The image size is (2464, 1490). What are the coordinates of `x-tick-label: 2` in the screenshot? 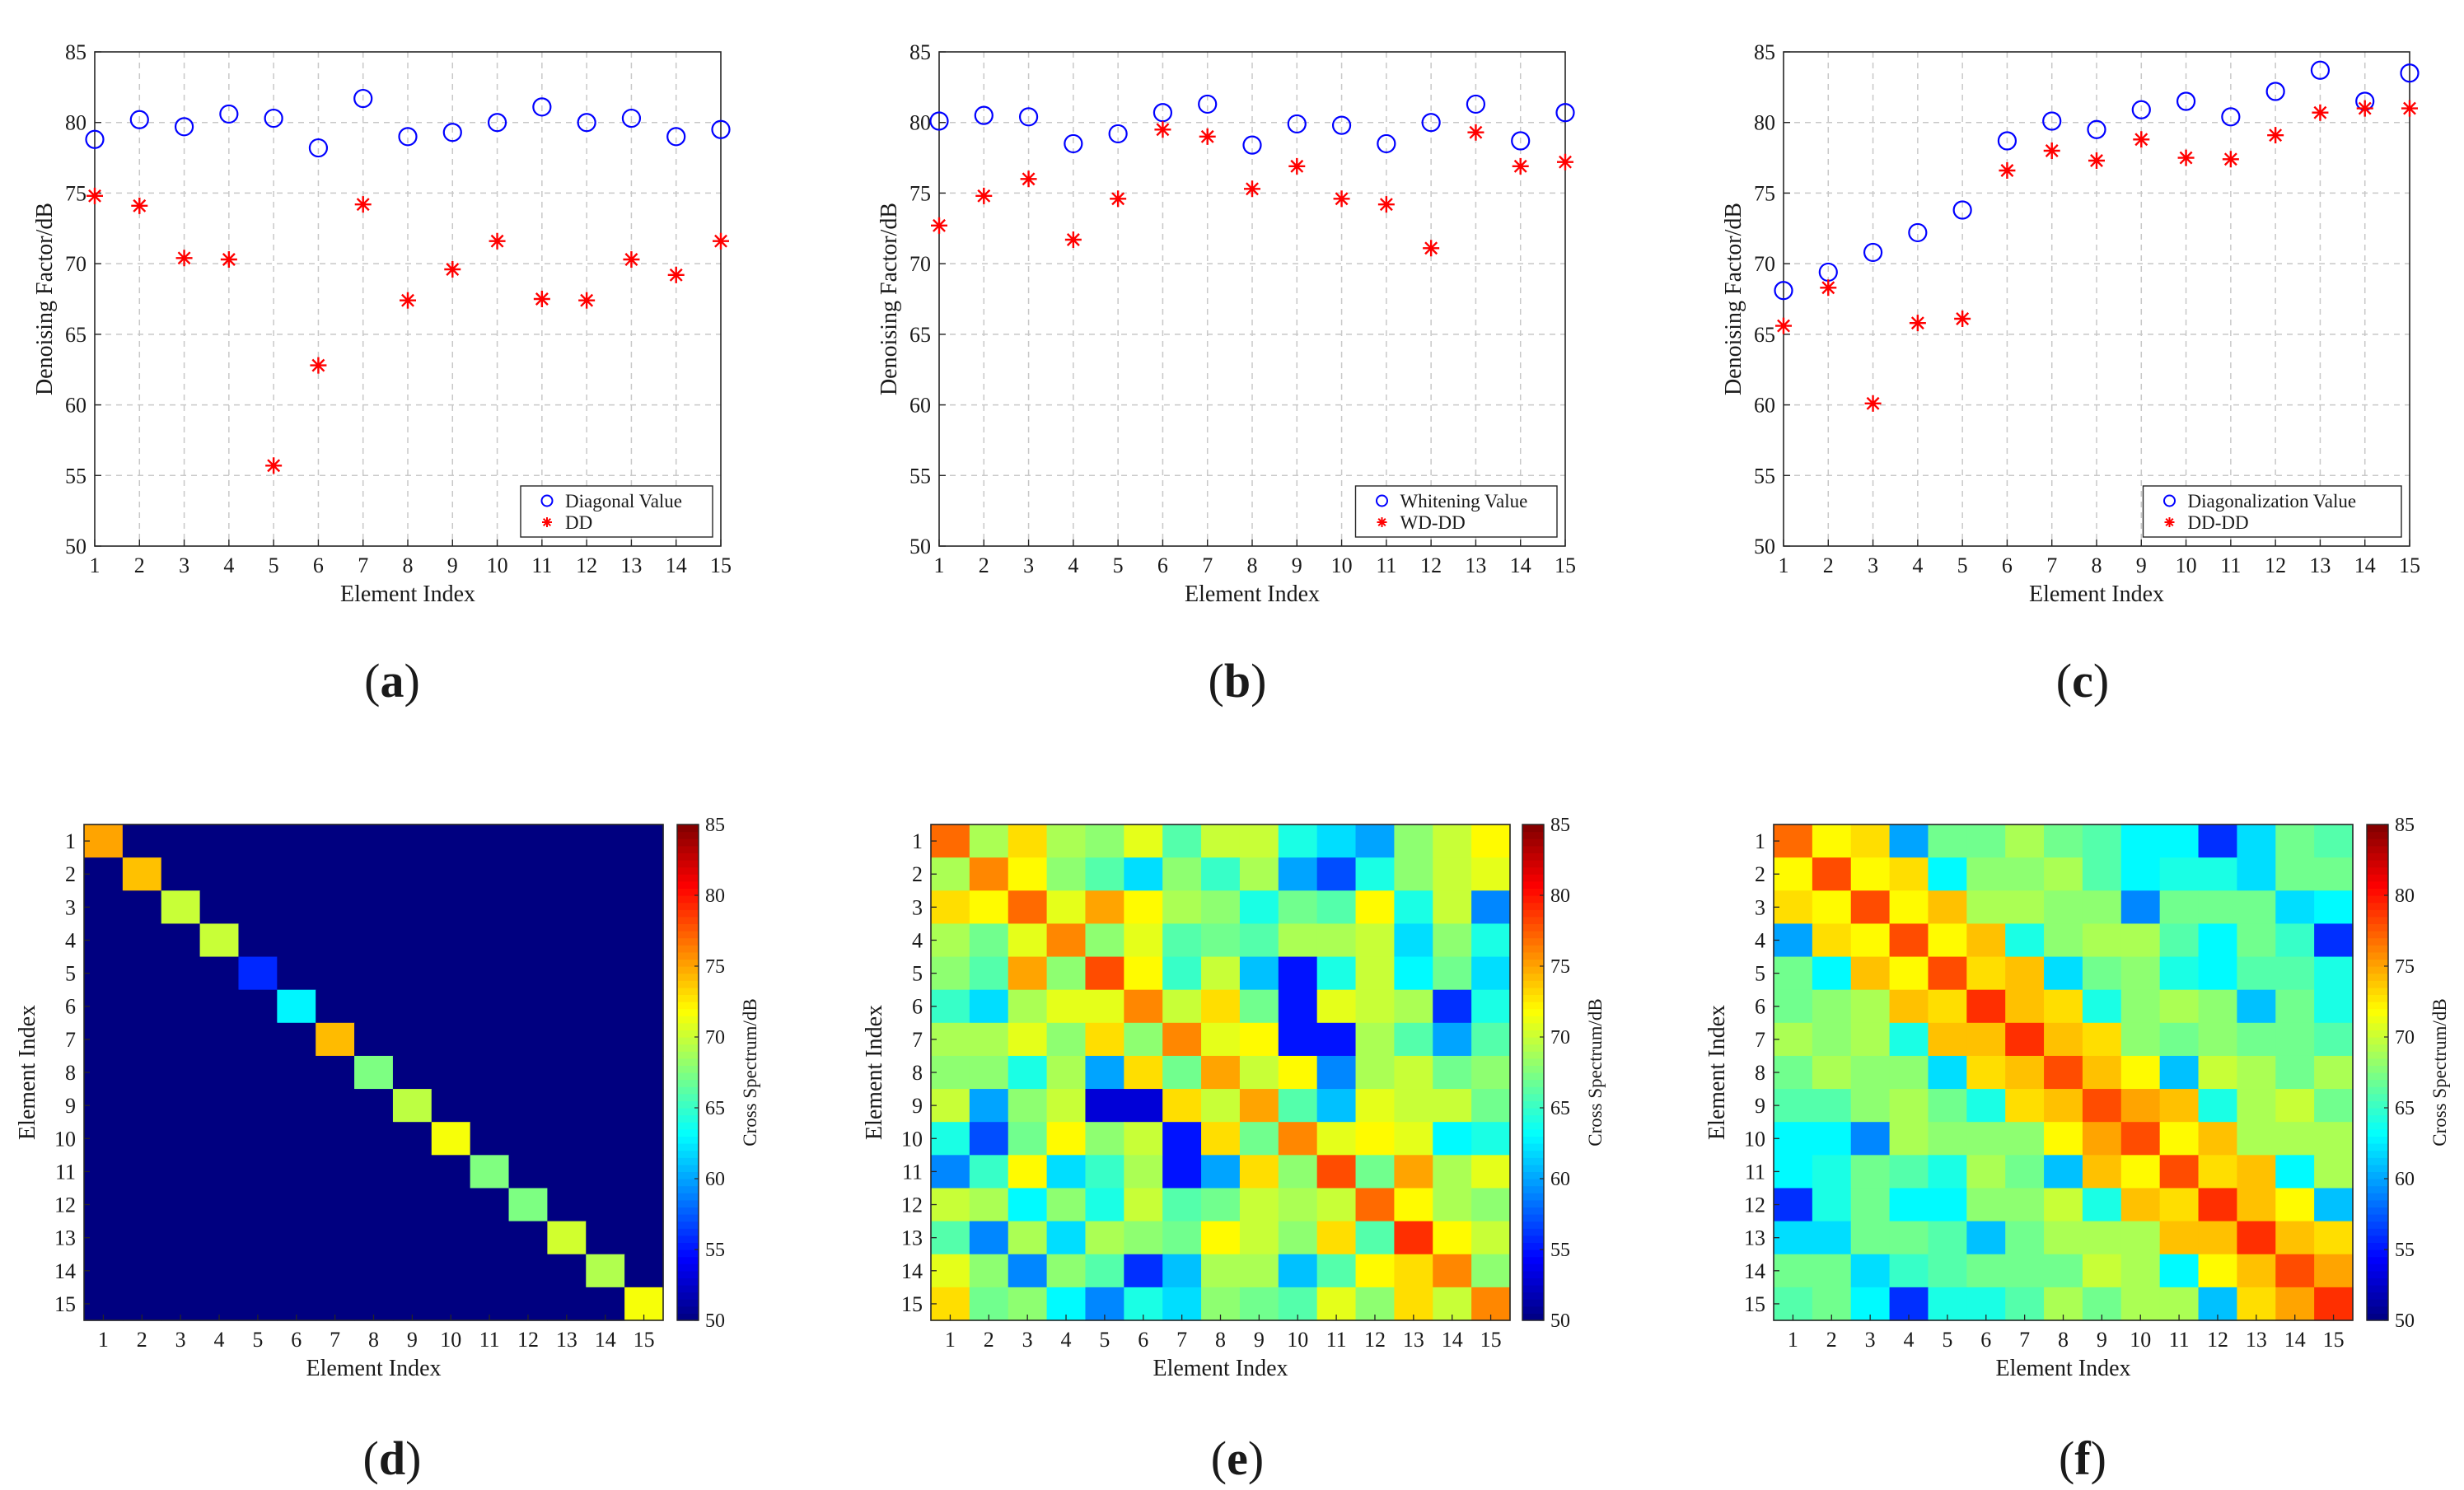 It's located at (139, 565).